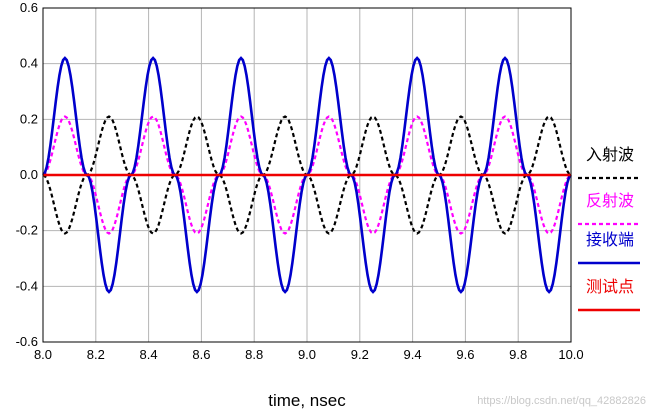 The width and height of the screenshot is (650, 415). What do you see at coordinates (413, 354) in the screenshot?
I see `x-tick-label: 9.4` at bounding box center [413, 354].